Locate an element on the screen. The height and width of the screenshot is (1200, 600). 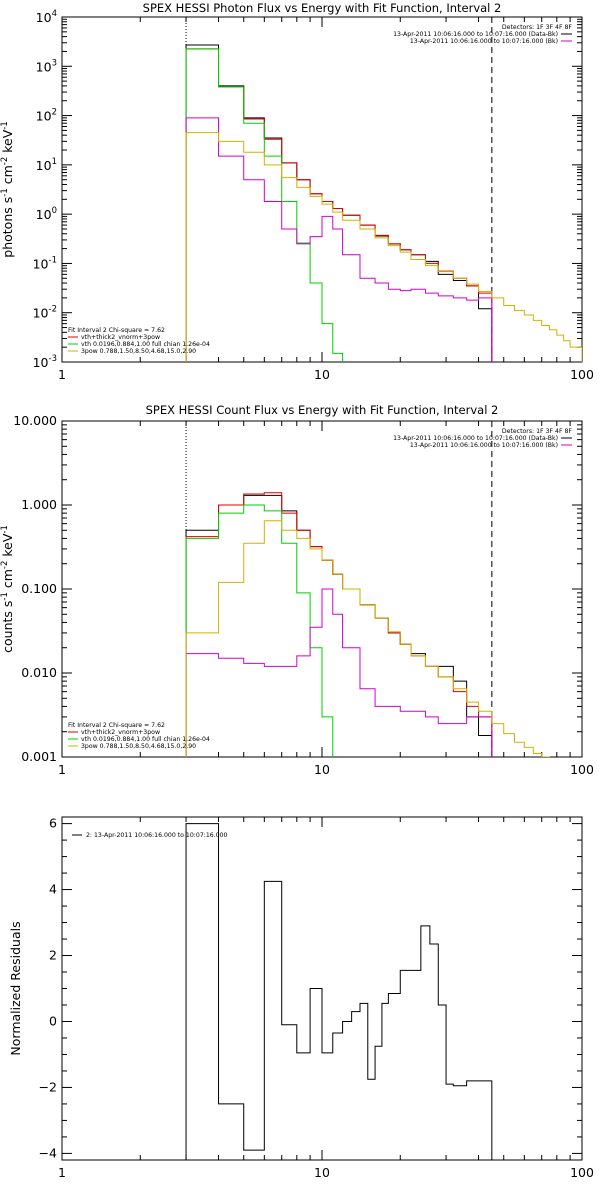
y-tick-label: 10³ is located at coordinates (46, 66).